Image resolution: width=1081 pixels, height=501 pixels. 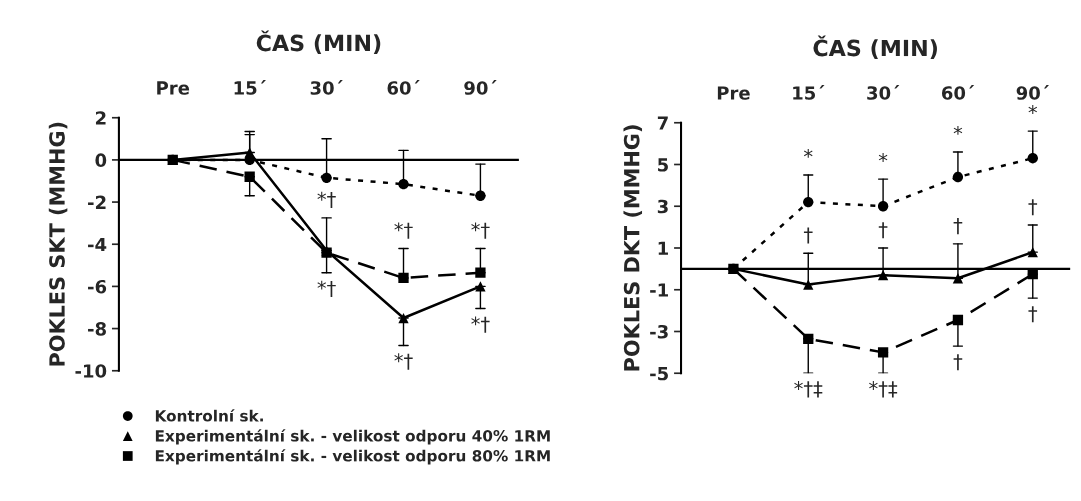 What do you see at coordinates (209, 415) in the screenshot?
I see `legend-label: Kontrolní sk.` at bounding box center [209, 415].